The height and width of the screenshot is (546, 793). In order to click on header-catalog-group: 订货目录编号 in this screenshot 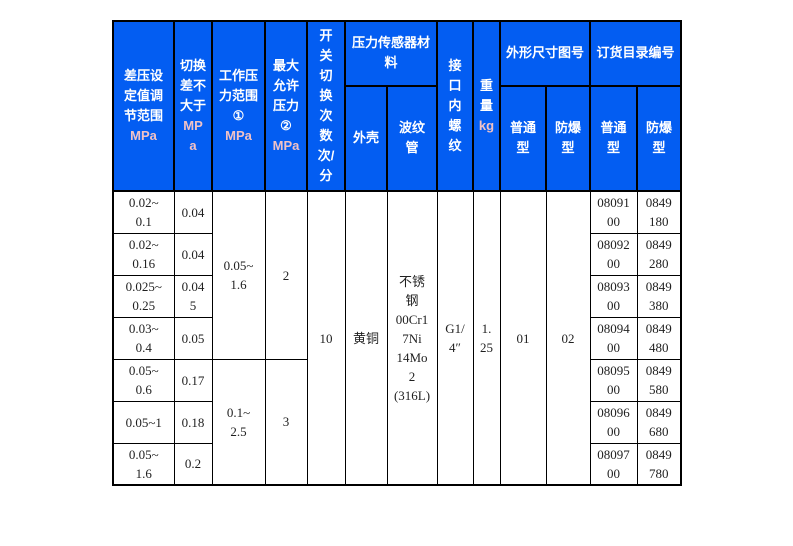, I will do `click(635, 53)`.